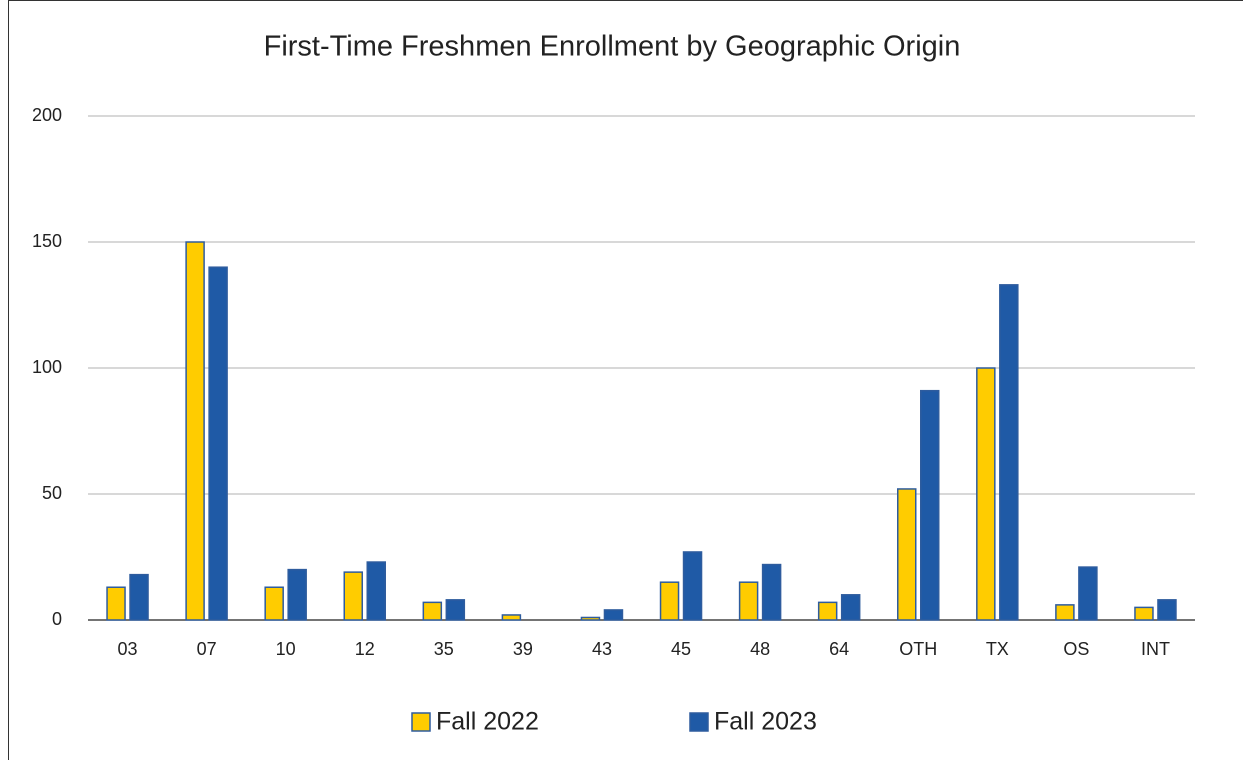 This screenshot has width=1243, height=760. I want to click on x-tick-label: 48, so click(760, 649).